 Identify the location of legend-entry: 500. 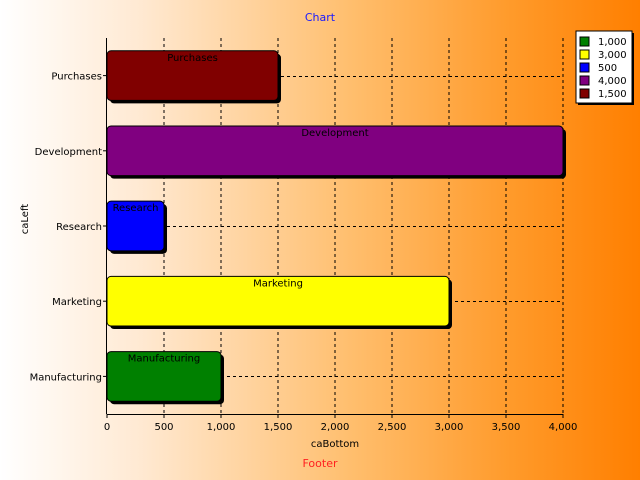
(607, 68).